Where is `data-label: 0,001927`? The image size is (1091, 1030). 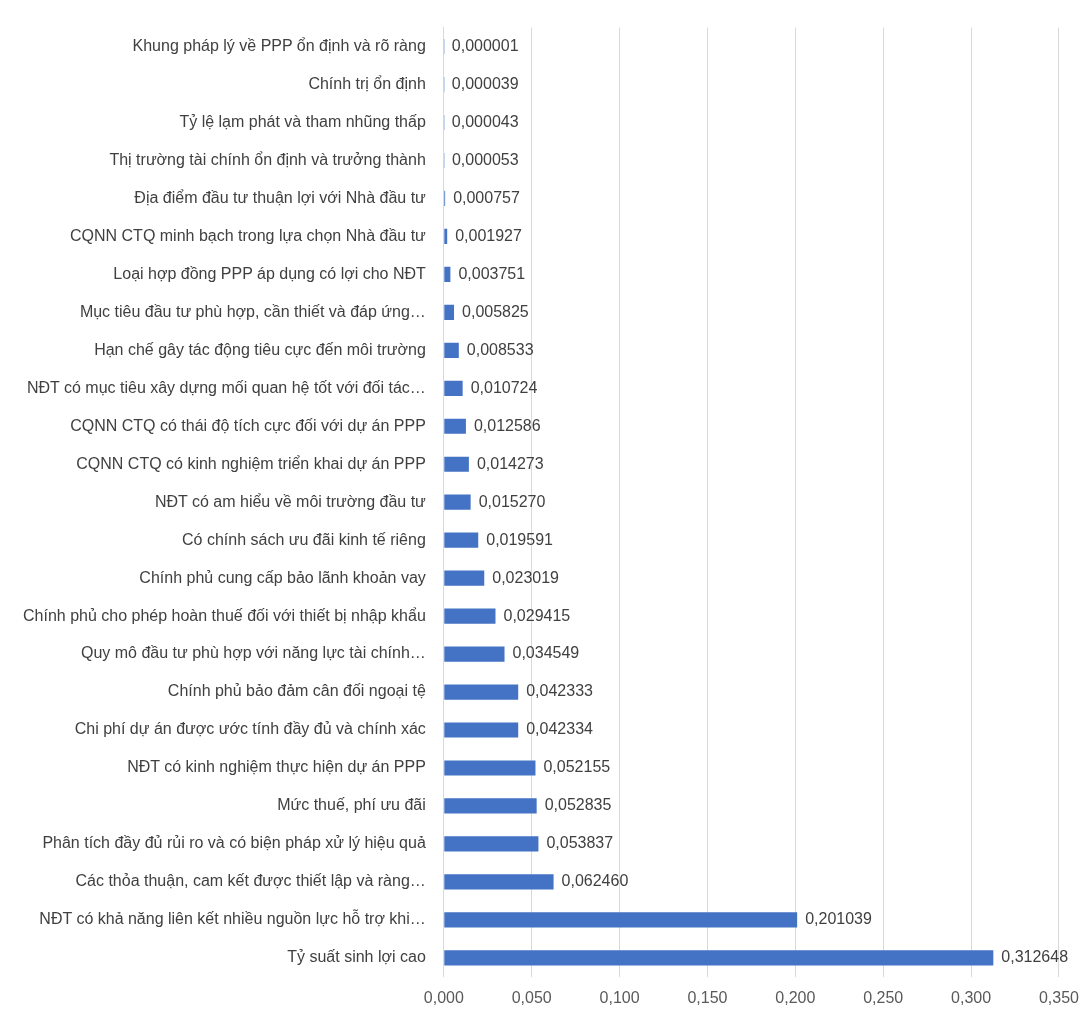
data-label: 0,001927 is located at coordinates (489, 235).